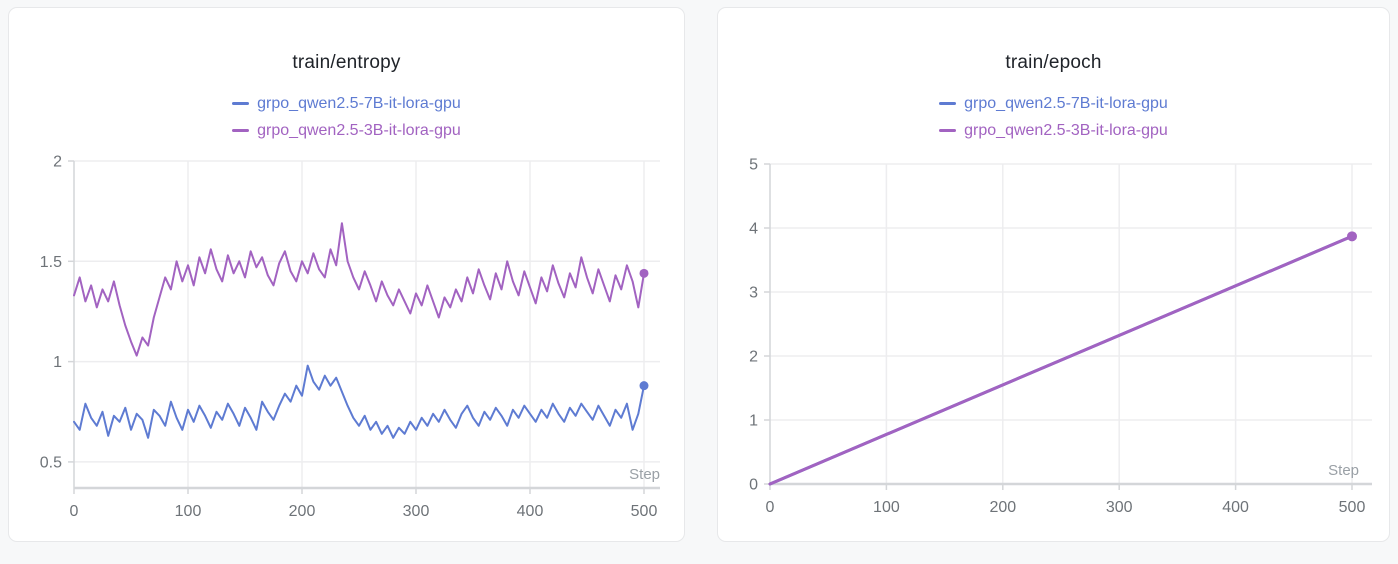  Describe the element at coordinates (753, 229) in the screenshot. I see `y-tick-label: 4` at that location.